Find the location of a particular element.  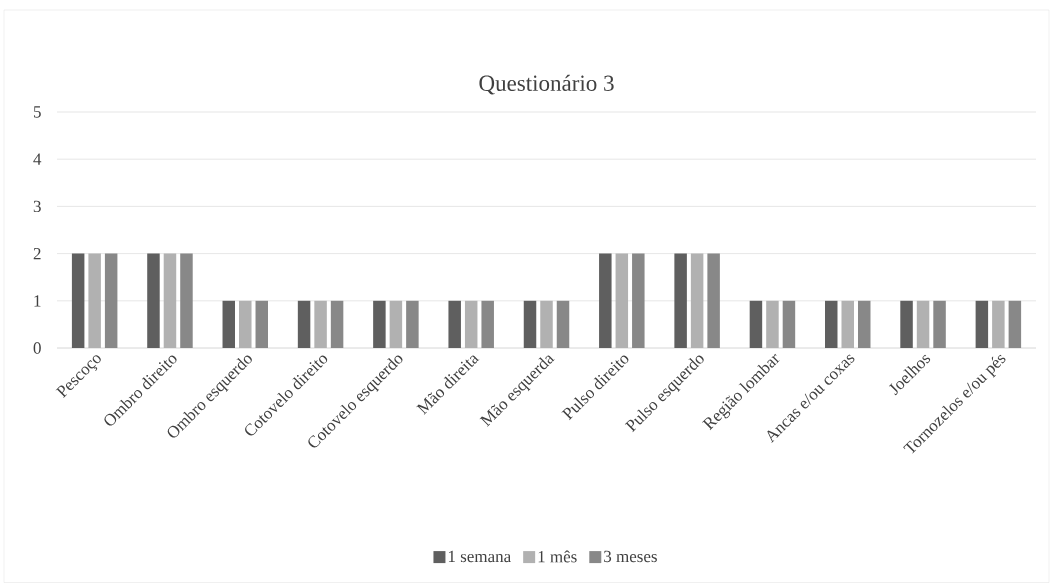

legend-label: 1 semana is located at coordinates (479, 556).